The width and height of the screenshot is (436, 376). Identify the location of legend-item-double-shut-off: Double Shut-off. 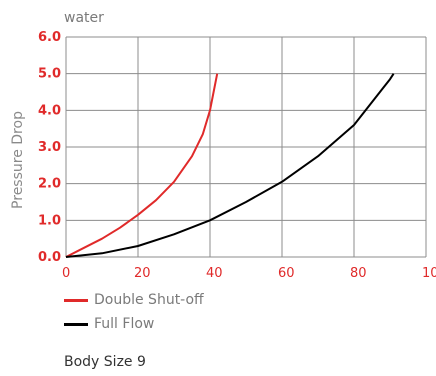
(134, 300).